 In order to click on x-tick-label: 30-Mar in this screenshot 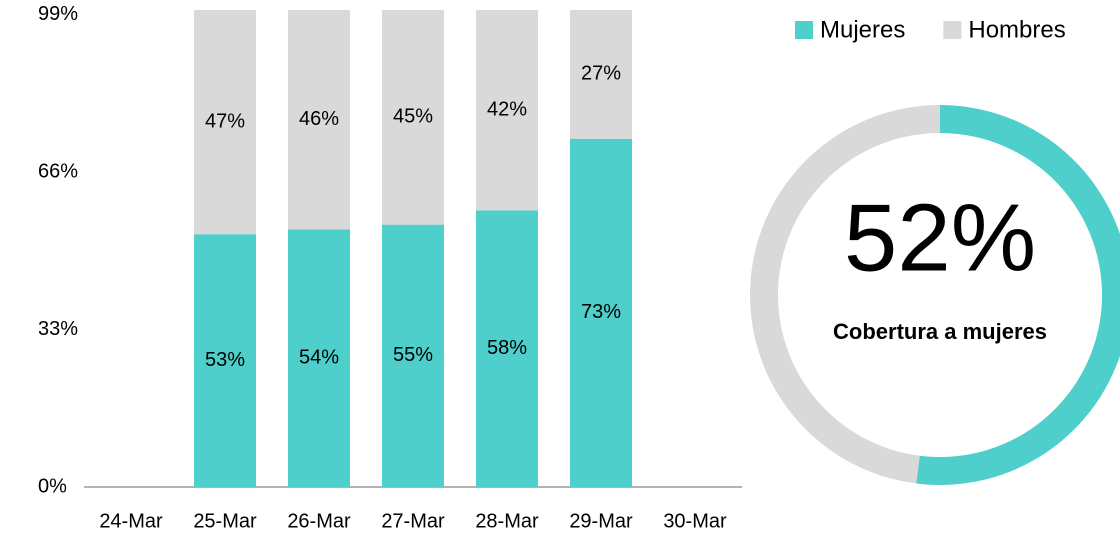, I will do `click(695, 521)`.